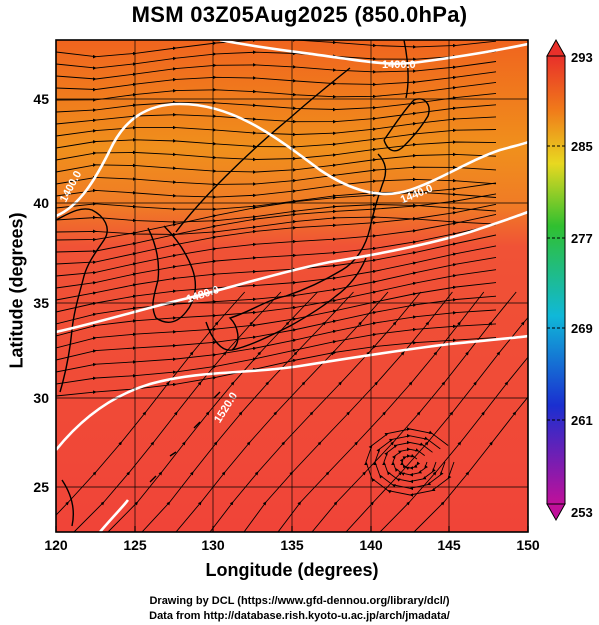  Describe the element at coordinates (582, 146) in the screenshot. I see `colorbar-tick-285: 285` at that location.